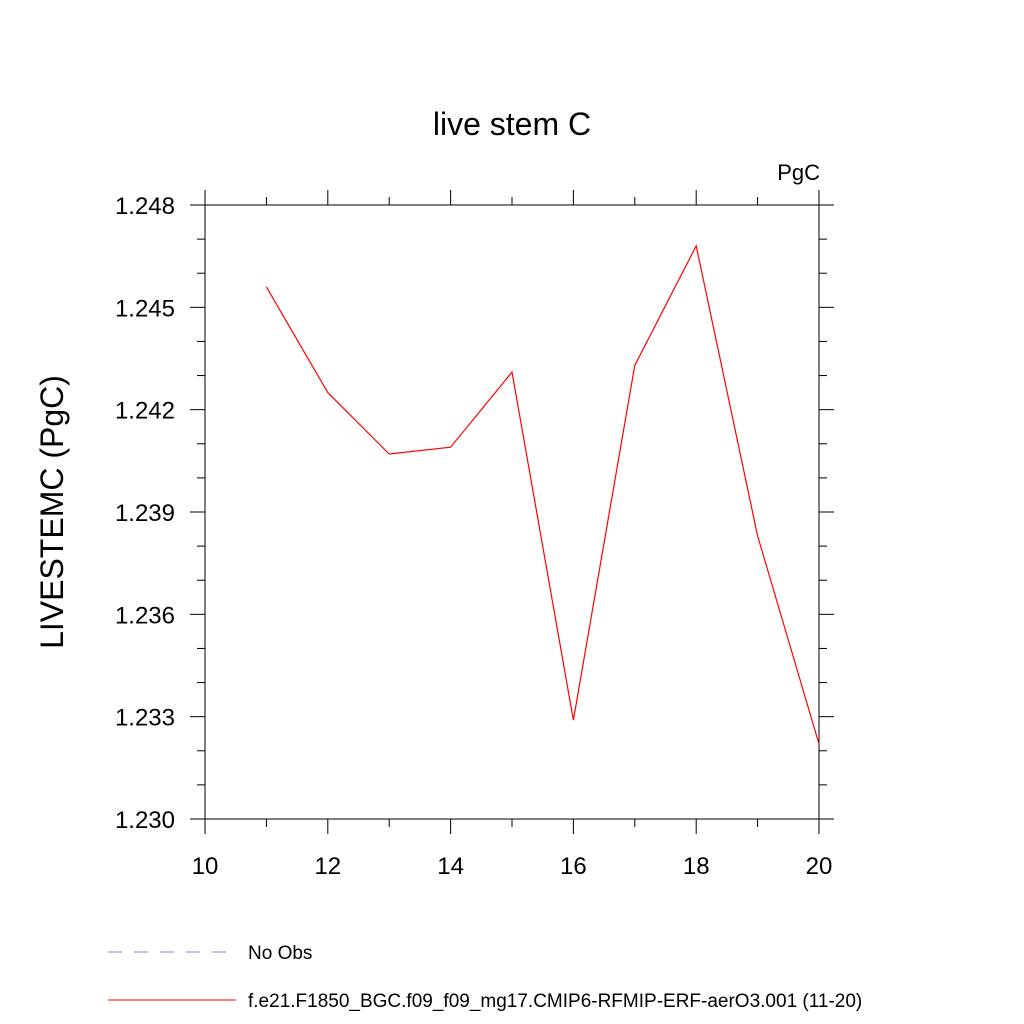 This screenshot has width=1024, height=1024. What do you see at coordinates (798, 172) in the screenshot?
I see `units-label: PgC` at bounding box center [798, 172].